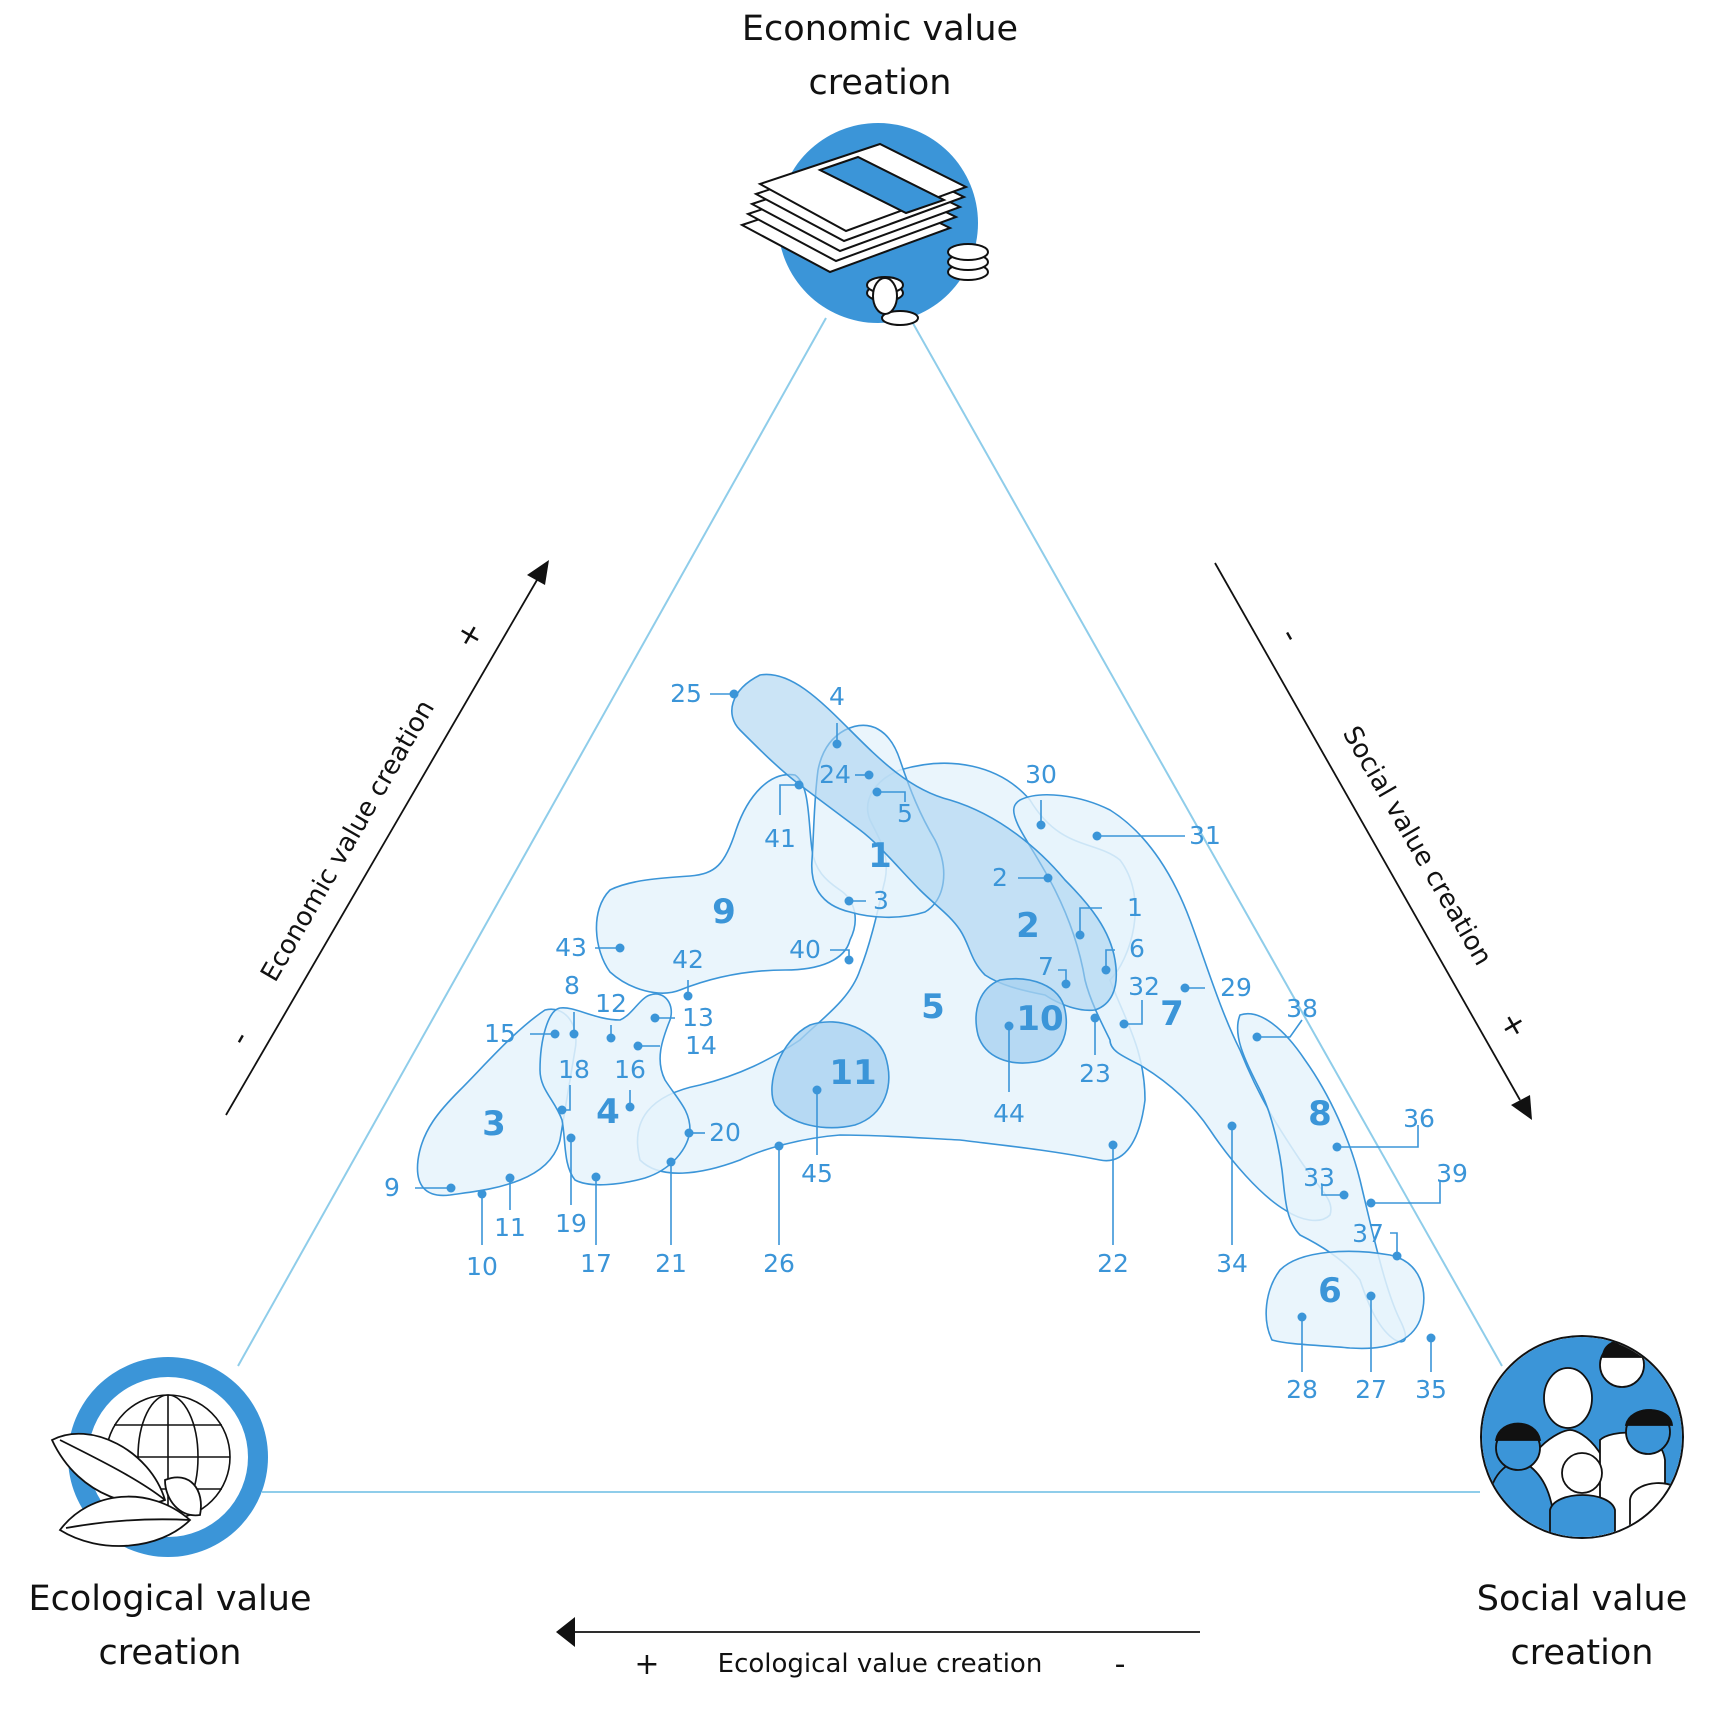  I want to click on ecological-corner-label: Ecological value creation, so click(170, 1626).